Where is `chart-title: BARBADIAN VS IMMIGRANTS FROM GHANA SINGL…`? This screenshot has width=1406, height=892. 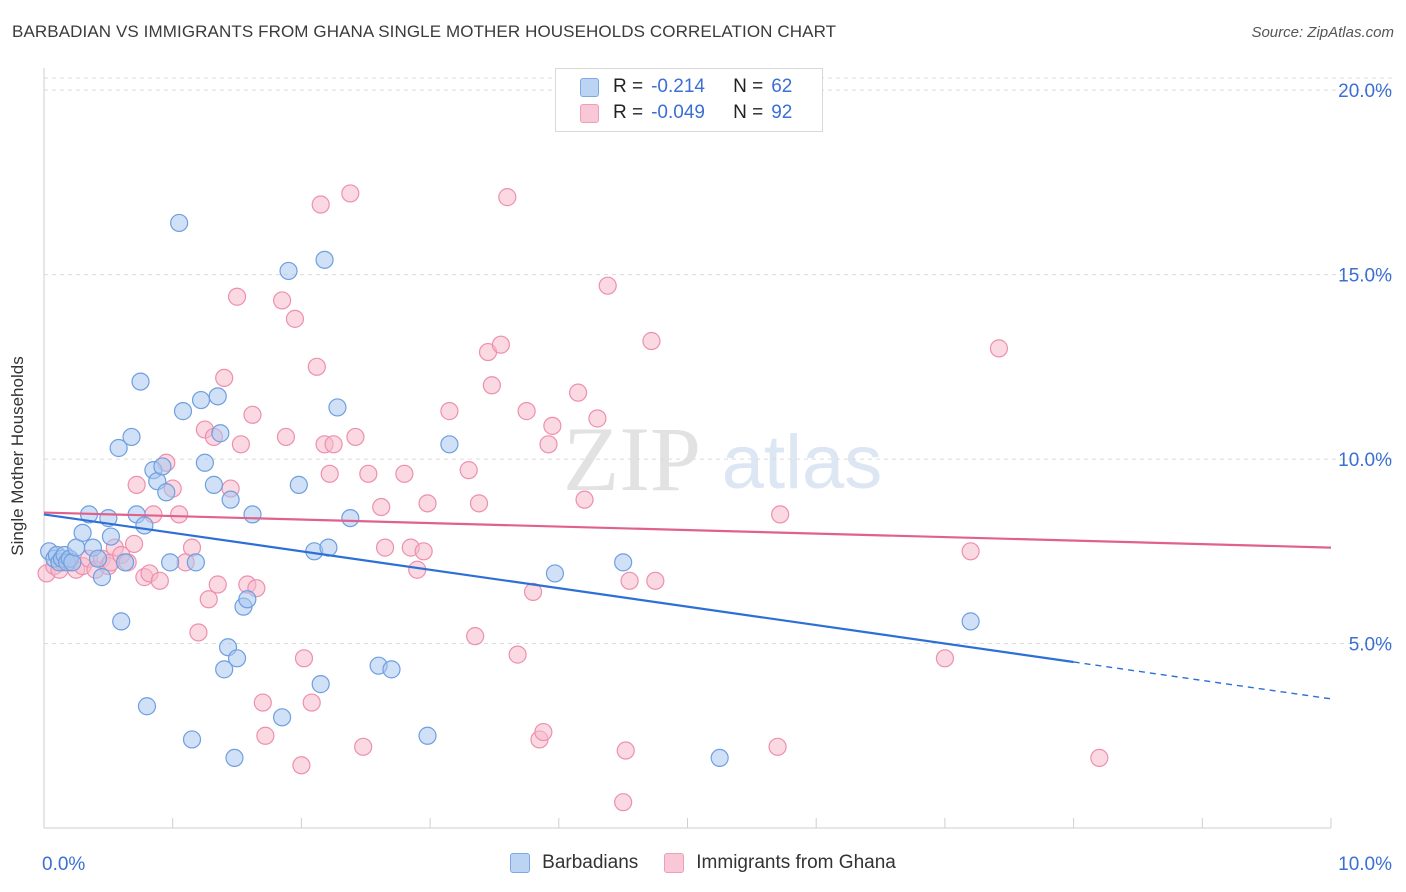
chart-title: BARBADIAN VS IMMIGRANTS FROM GHANA SINGL… is located at coordinates (424, 31).